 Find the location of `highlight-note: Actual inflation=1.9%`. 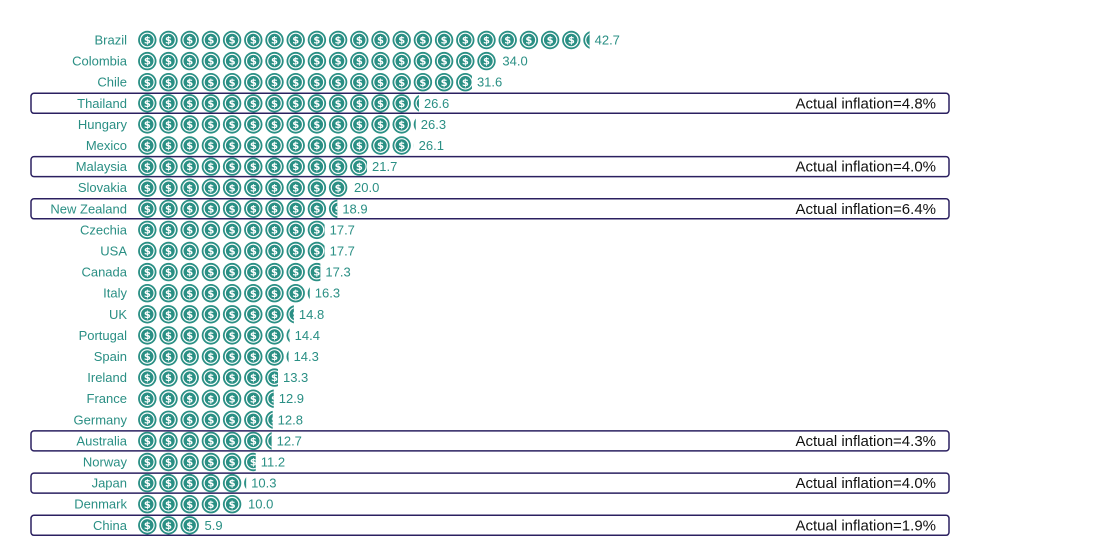

highlight-note: Actual inflation=1.9% is located at coordinates (865, 525).